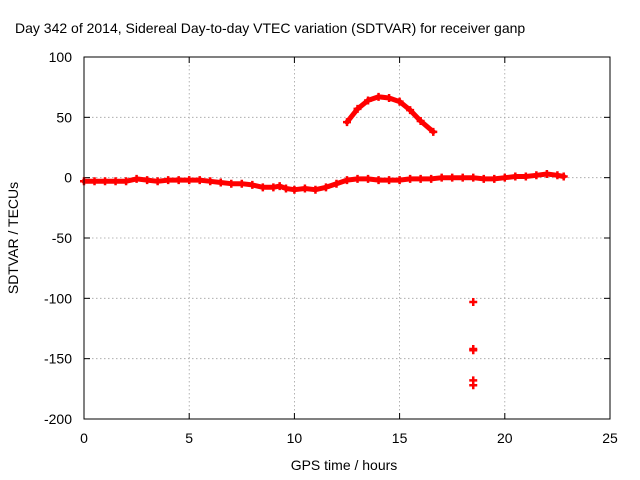 This screenshot has height=480, width=640. Describe the element at coordinates (58, 359) in the screenshot. I see `y-tick-label: -150` at that location.